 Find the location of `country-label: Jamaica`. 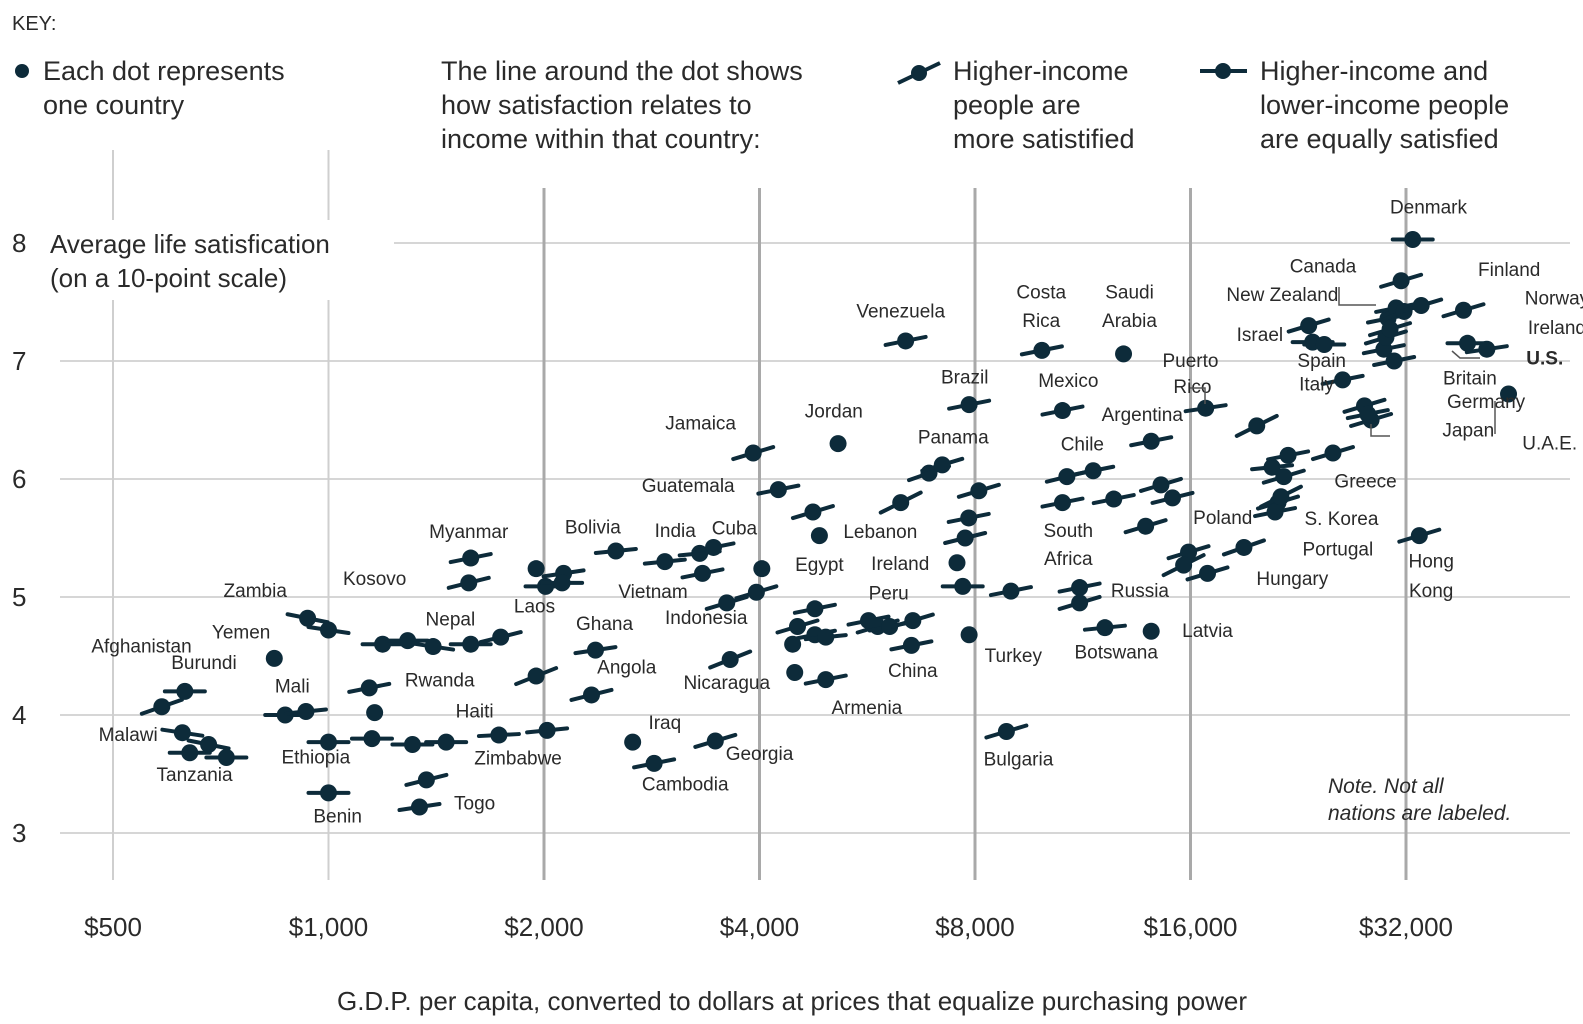

country-label: Jamaica is located at coordinates (700, 423).